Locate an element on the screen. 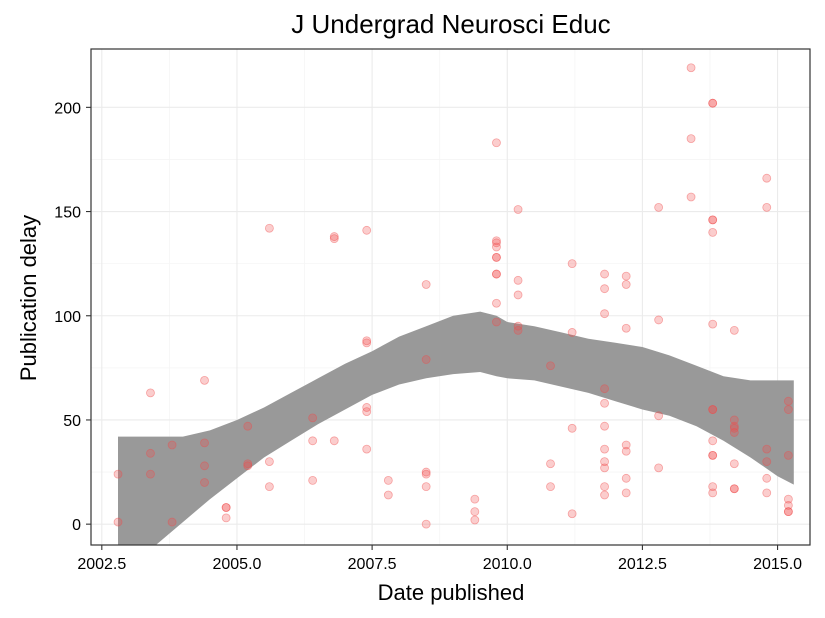  y-axis-title: Publication delay is located at coordinates (28, 298).